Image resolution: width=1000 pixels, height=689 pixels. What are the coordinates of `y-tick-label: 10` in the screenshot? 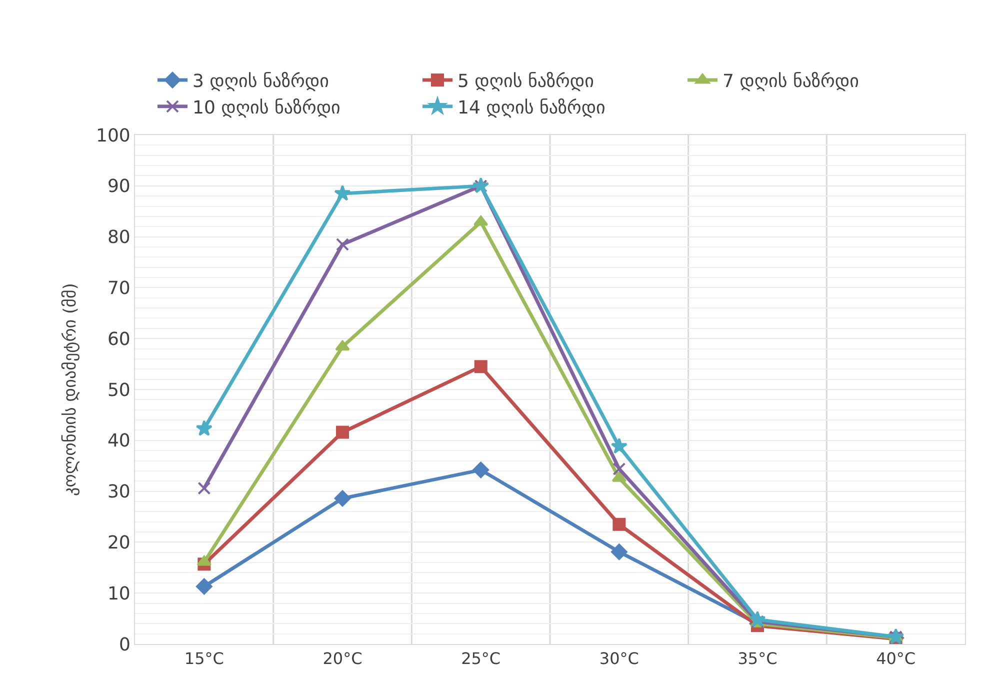 It's located at (118, 593).